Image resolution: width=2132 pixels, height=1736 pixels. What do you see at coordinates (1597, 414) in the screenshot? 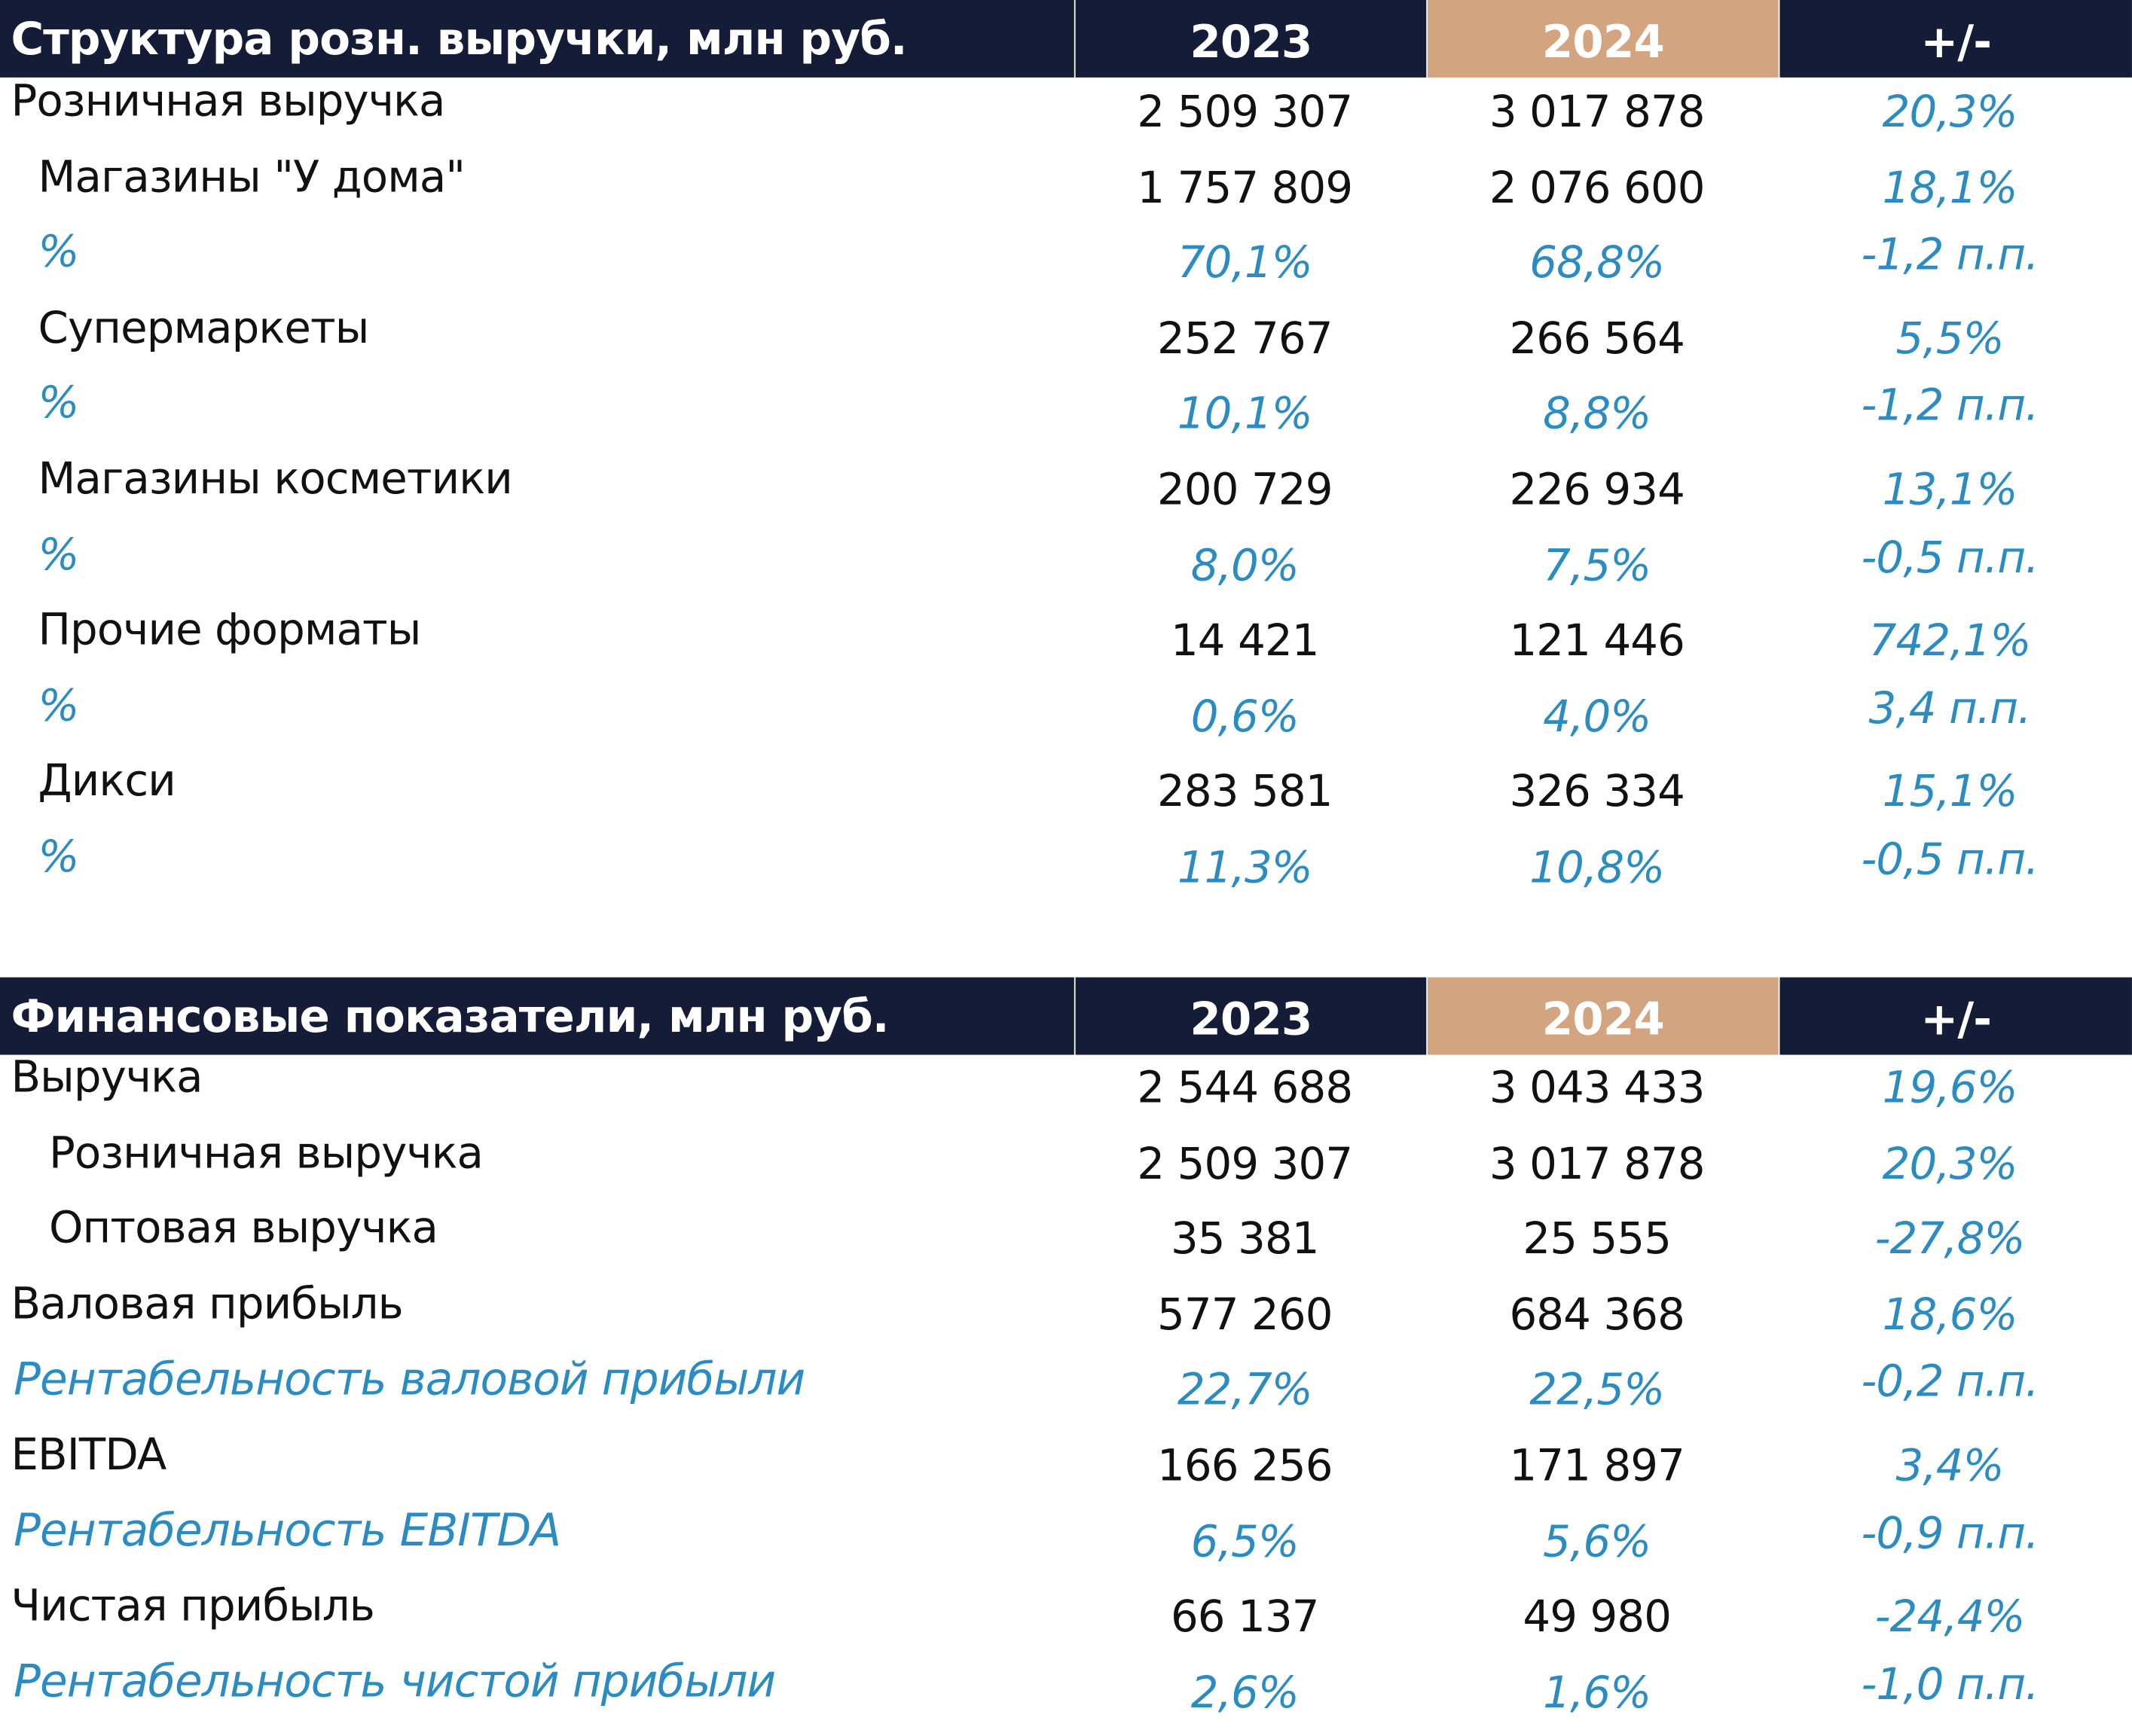
I see `year-value: 8,8%` at bounding box center [1597, 414].